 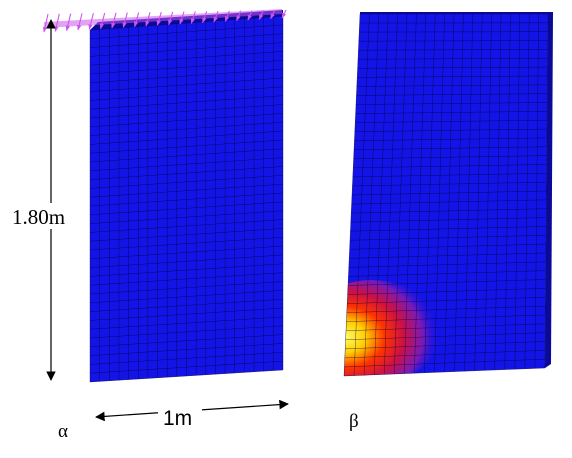 What do you see at coordinates (177, 418) in the screenshot?
I see `width-label: 1m` at bounding box center [177, 418].